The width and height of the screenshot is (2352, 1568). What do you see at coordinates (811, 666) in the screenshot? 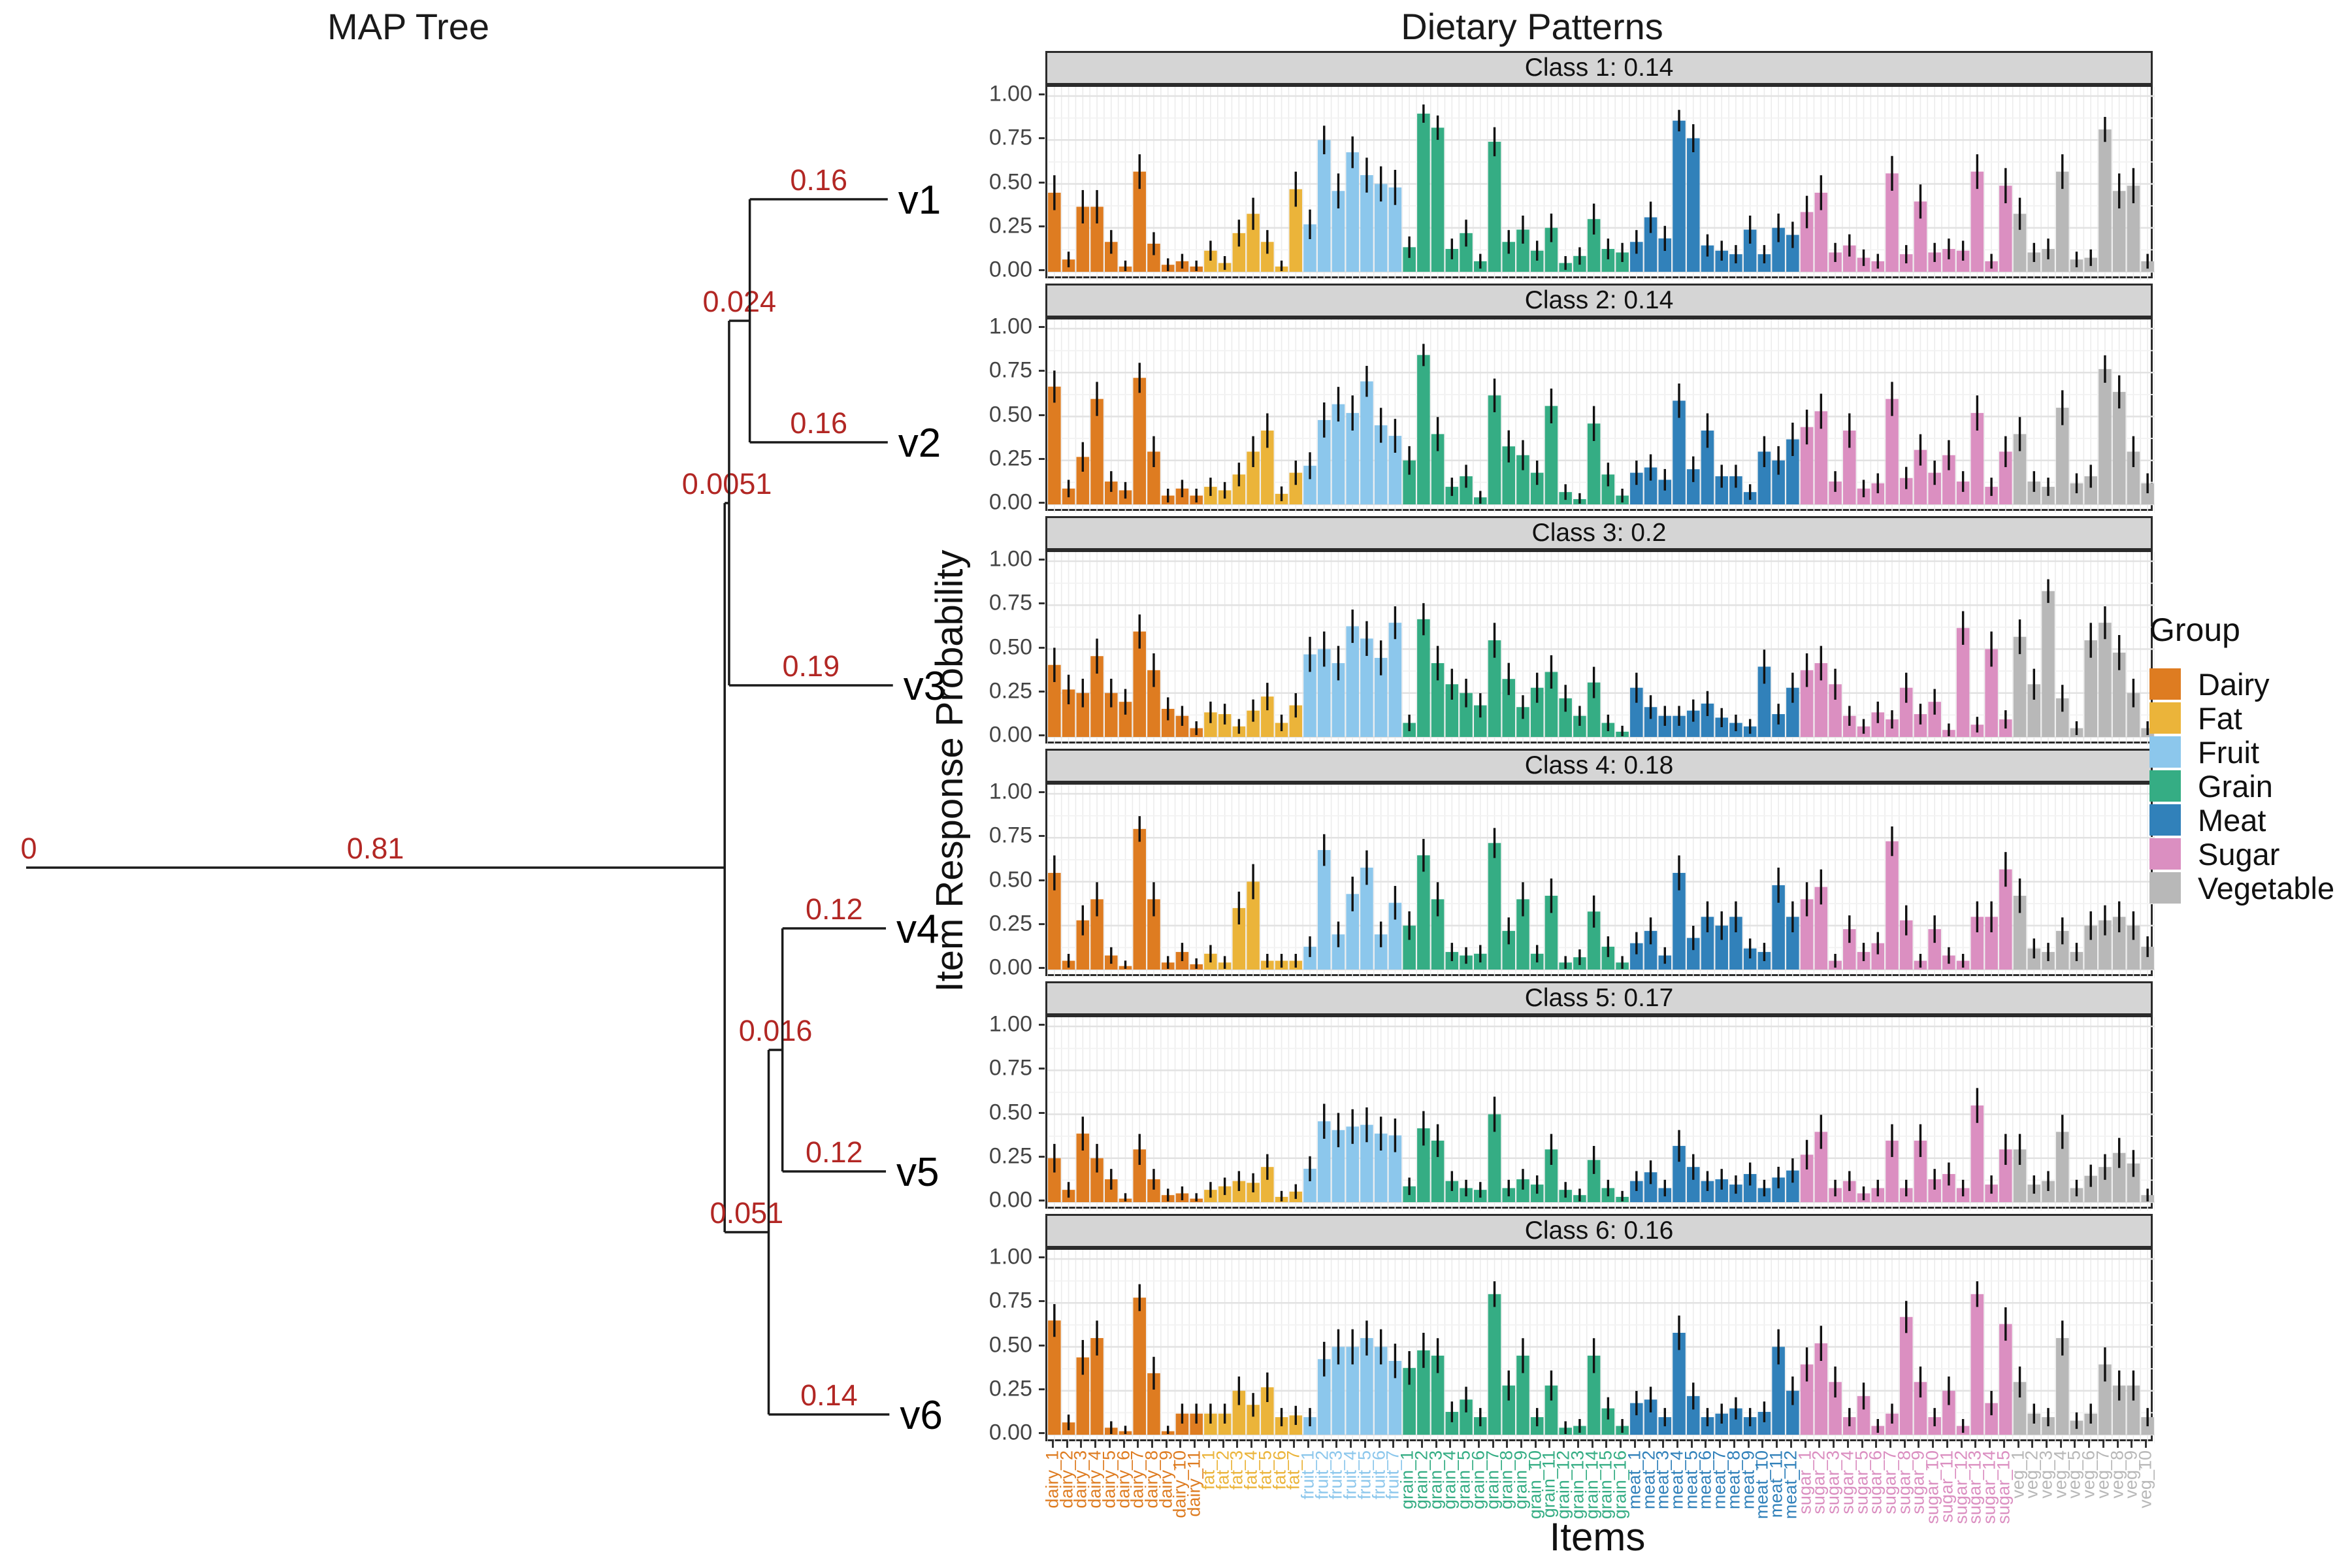
I see `branch-length-label: 0.19` at bounding box center [811, 666].